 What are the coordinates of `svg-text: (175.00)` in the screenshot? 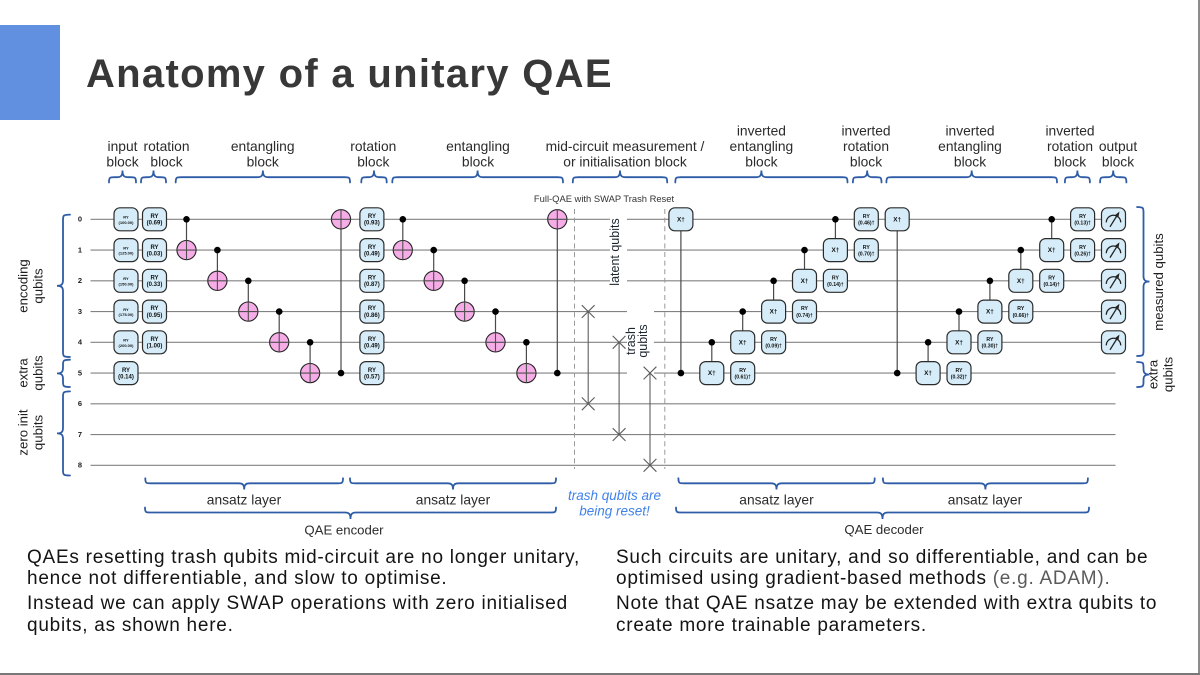 It's located at (127, 314).